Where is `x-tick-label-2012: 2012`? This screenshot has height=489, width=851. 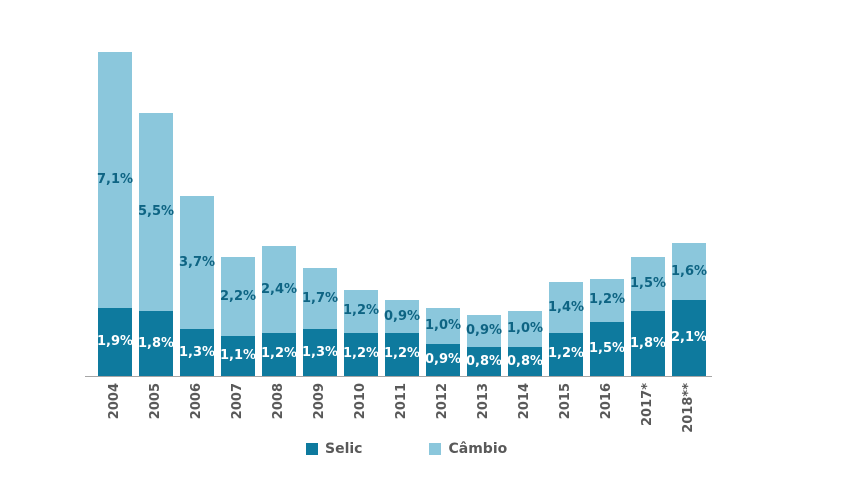
x-tick-label-2012: 2012 is located at coordinates (442, 401).